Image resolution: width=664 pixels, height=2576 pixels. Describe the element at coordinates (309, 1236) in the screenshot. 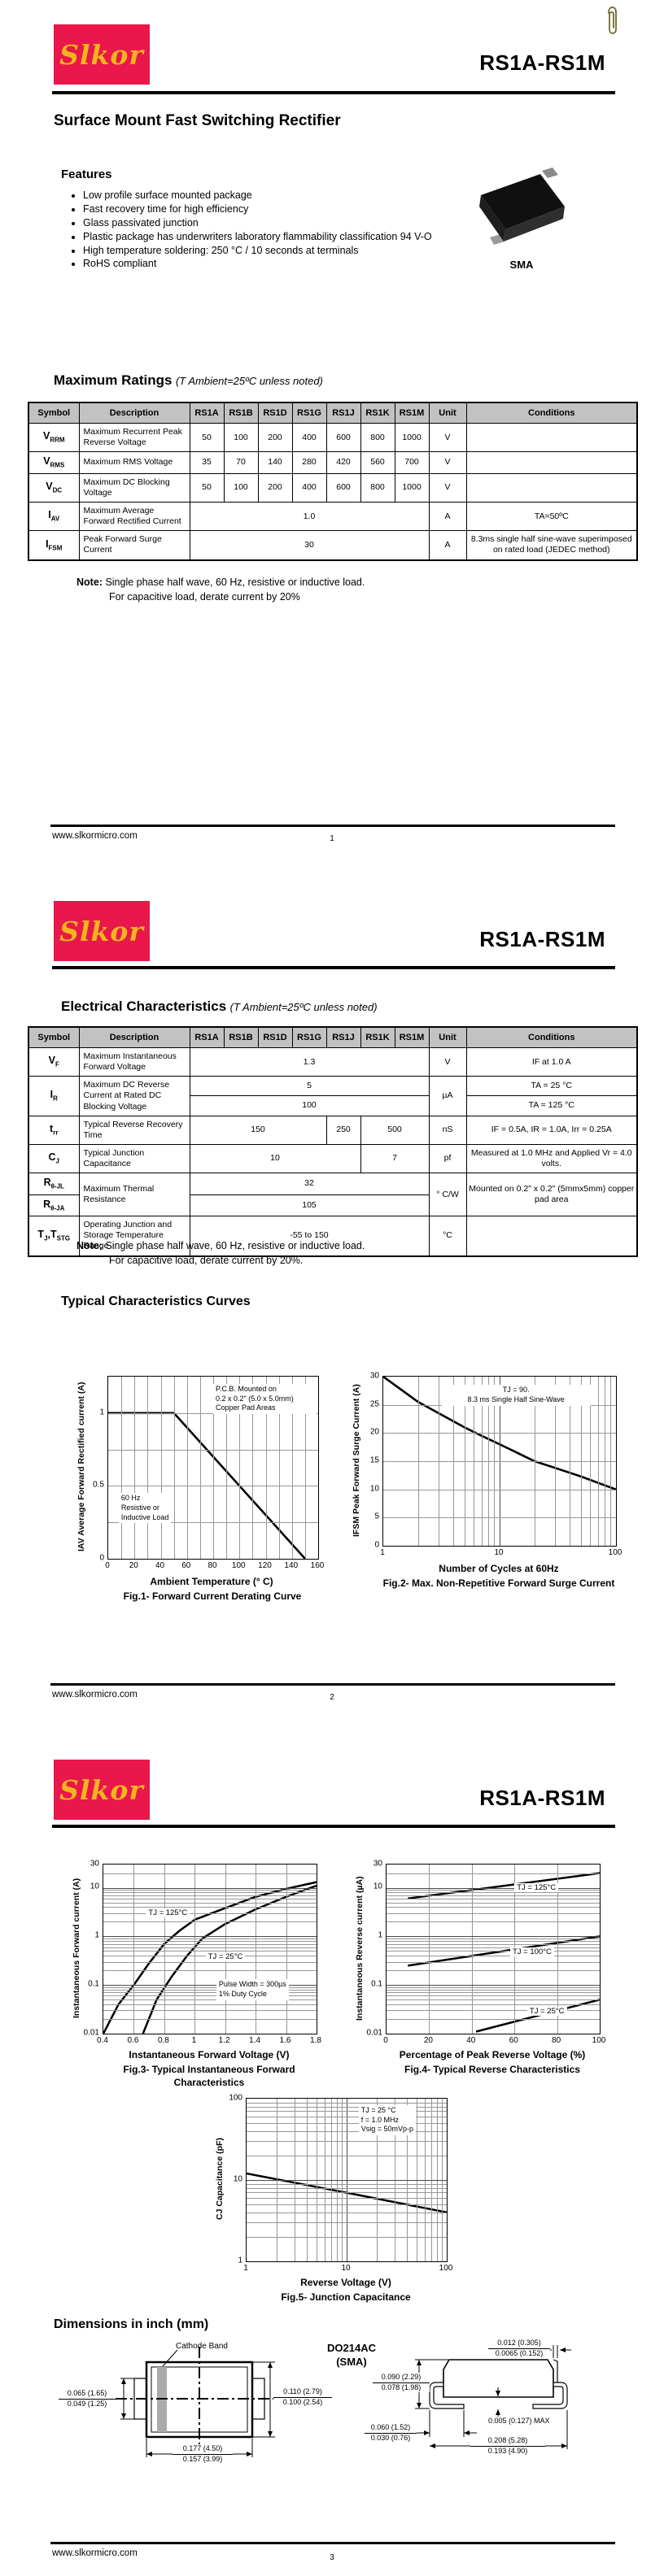

I see `table-cell: -55 to 150` at that location.